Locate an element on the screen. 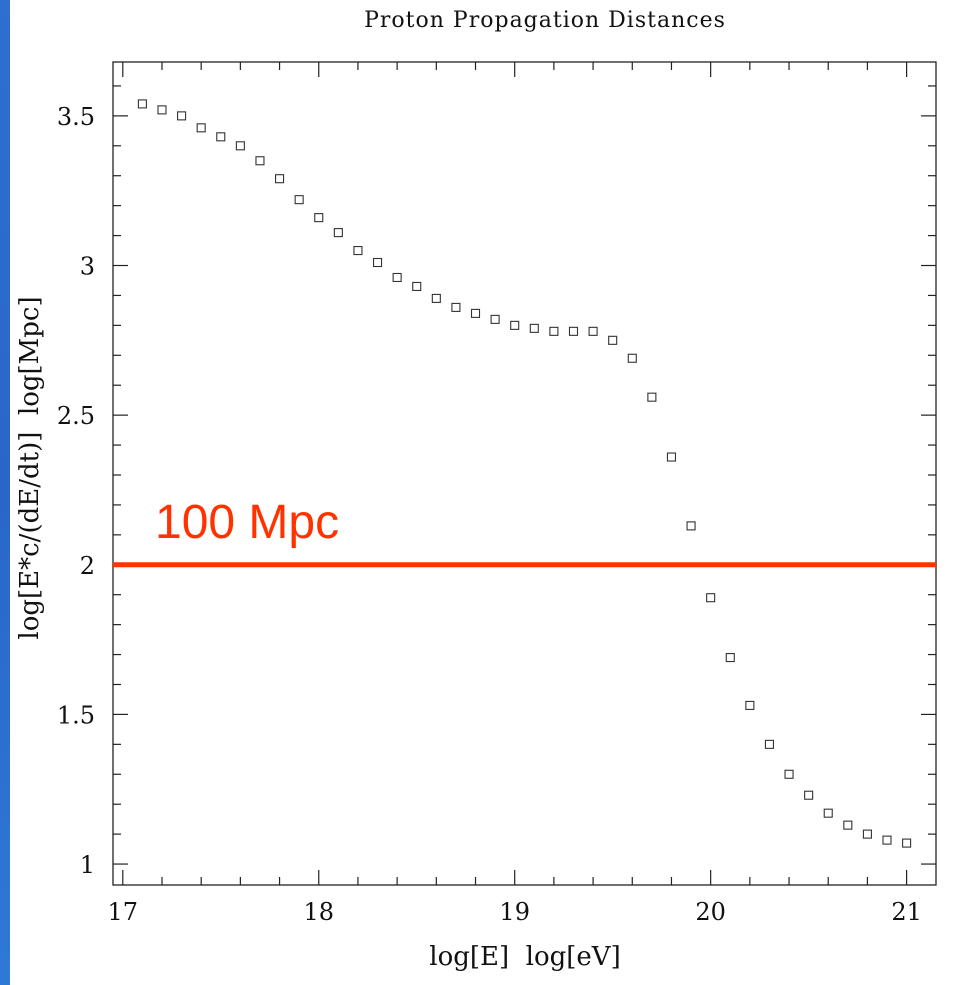 The width and height of the screenshot is (978, 985). y-axis-label: log[E*c/(dE/dt)] log[Mpc] is located at coordinates (30, 467).